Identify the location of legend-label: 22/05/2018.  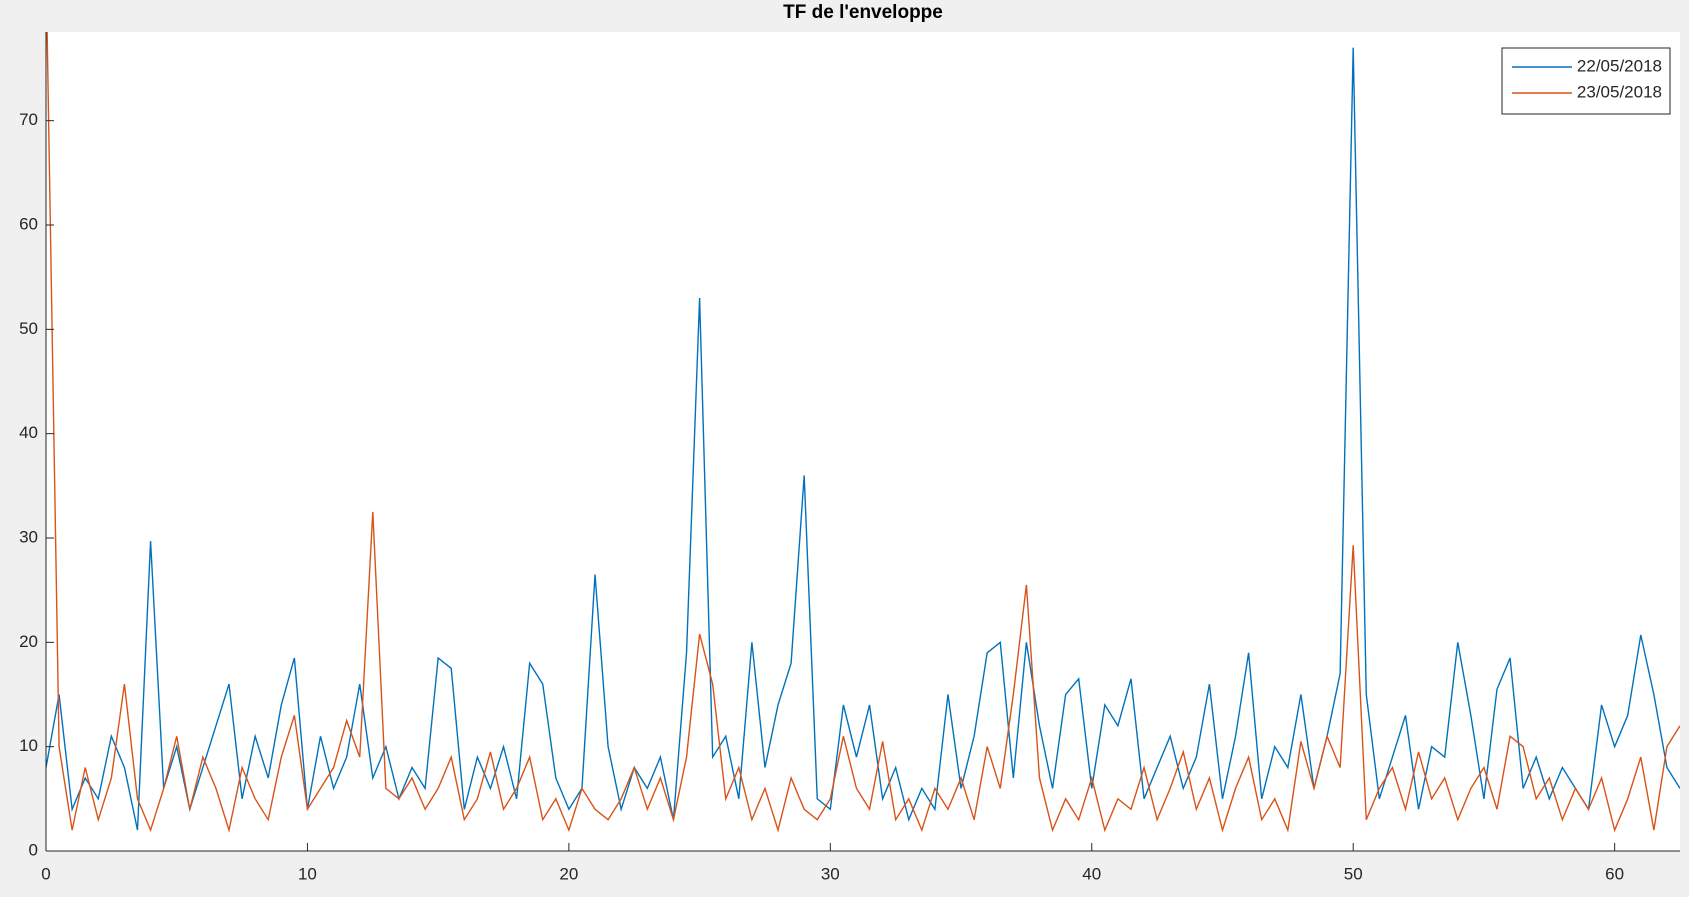
(1619, 65).